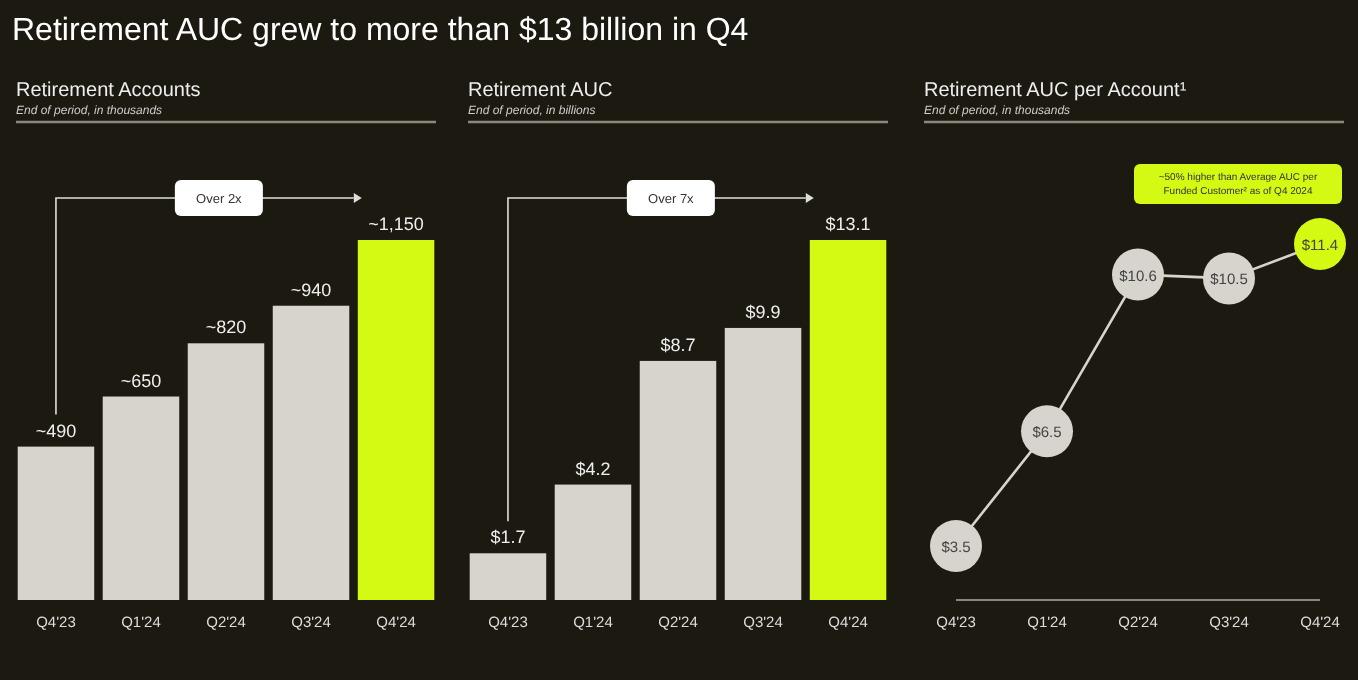 The image size is (1358, 680). I want to click on chart-title: Retirement Accounts, so click(108, 91).